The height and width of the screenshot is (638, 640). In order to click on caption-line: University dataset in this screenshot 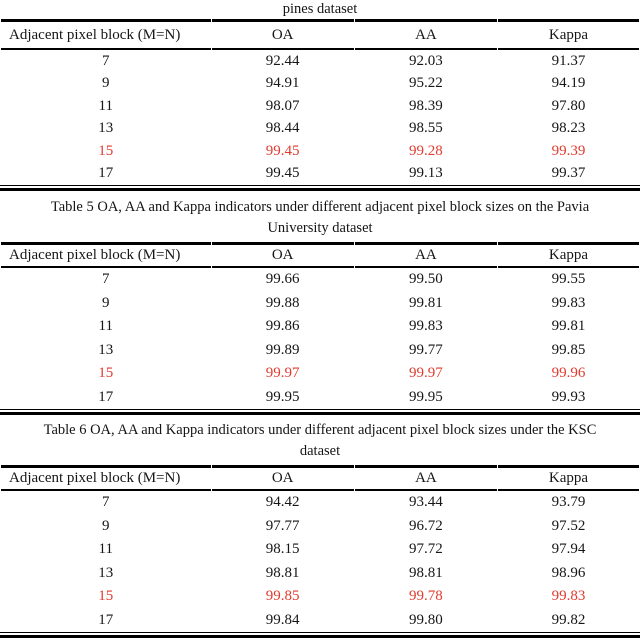, I will do `click(320, 228)`.